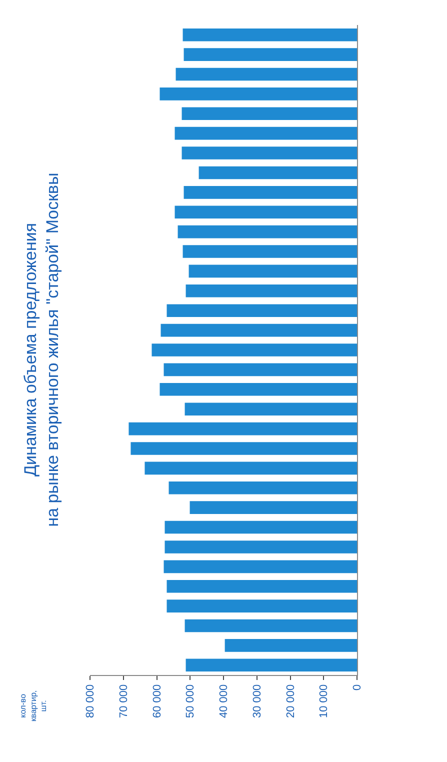 Image resolution: width=447 pixels, height=762 pixels. What do you see at coordinates (33, 706) in the screenshot?
I see `y-axis-title: кол-во квартир, шт.` at bounding box center [33, 706].